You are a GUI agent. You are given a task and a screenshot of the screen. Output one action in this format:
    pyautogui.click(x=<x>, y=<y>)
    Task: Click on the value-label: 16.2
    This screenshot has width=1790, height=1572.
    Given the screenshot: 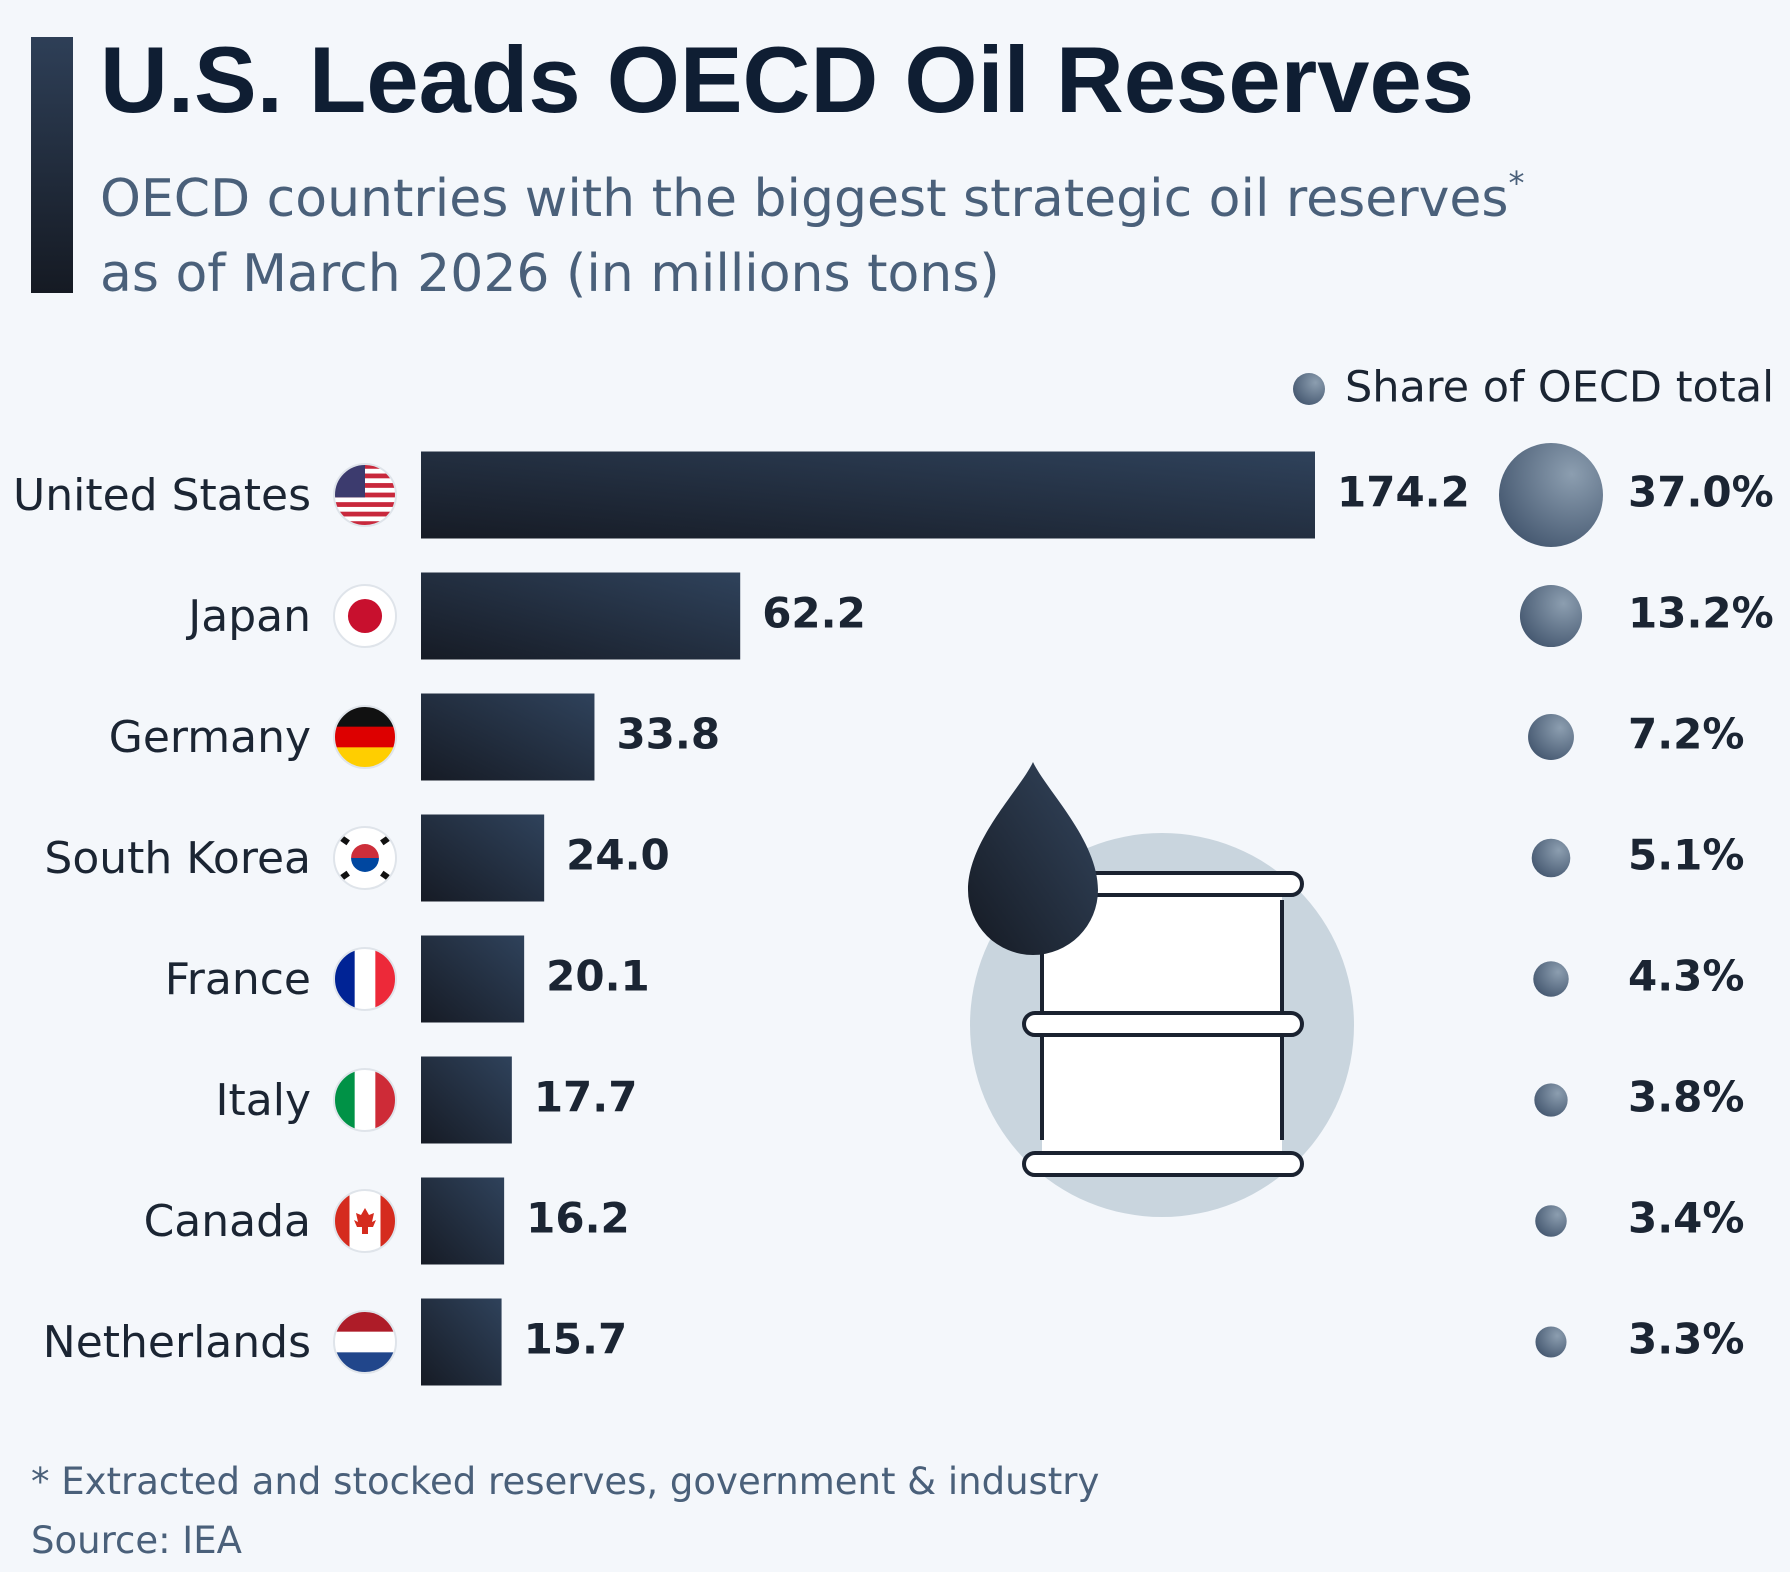 What is the action you would take?
    pyautogui.click(x=578, y=1218)
    